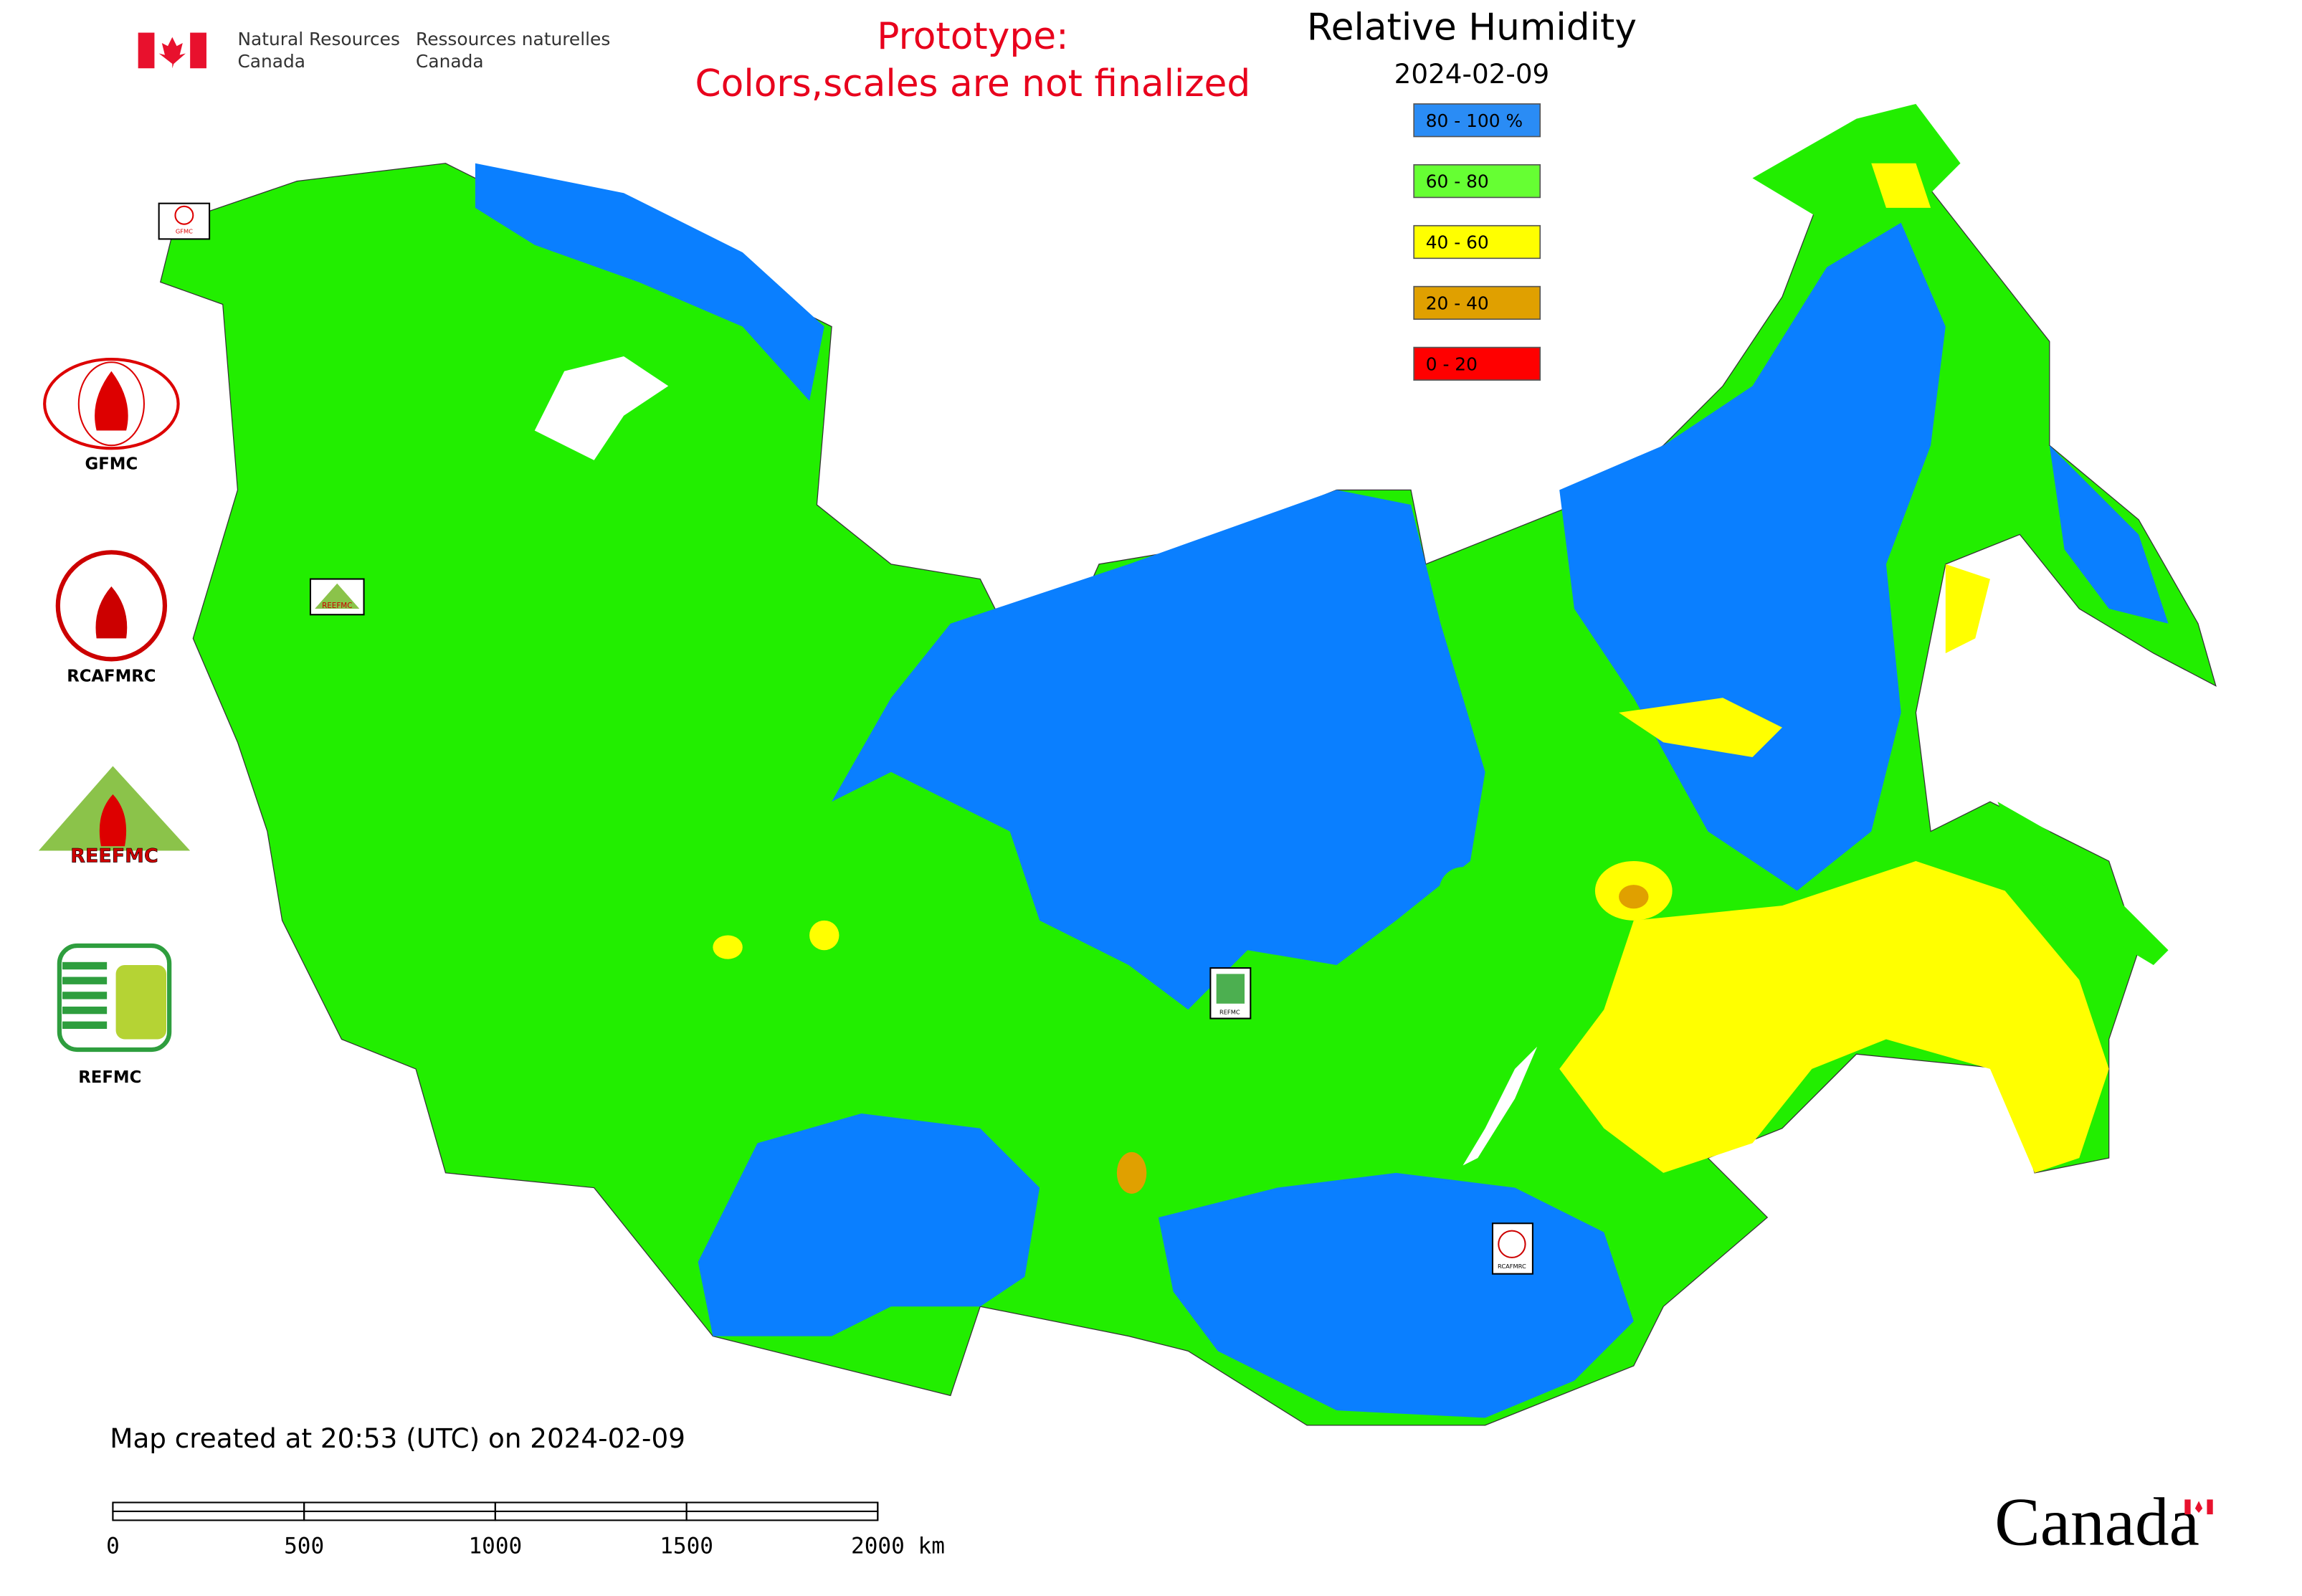 The width and height of the screenshot is (2302, 1596). Describe the element at coordinates (114, 1015) in the screenshot. I see `logo-refmc: REFMC` at that location.